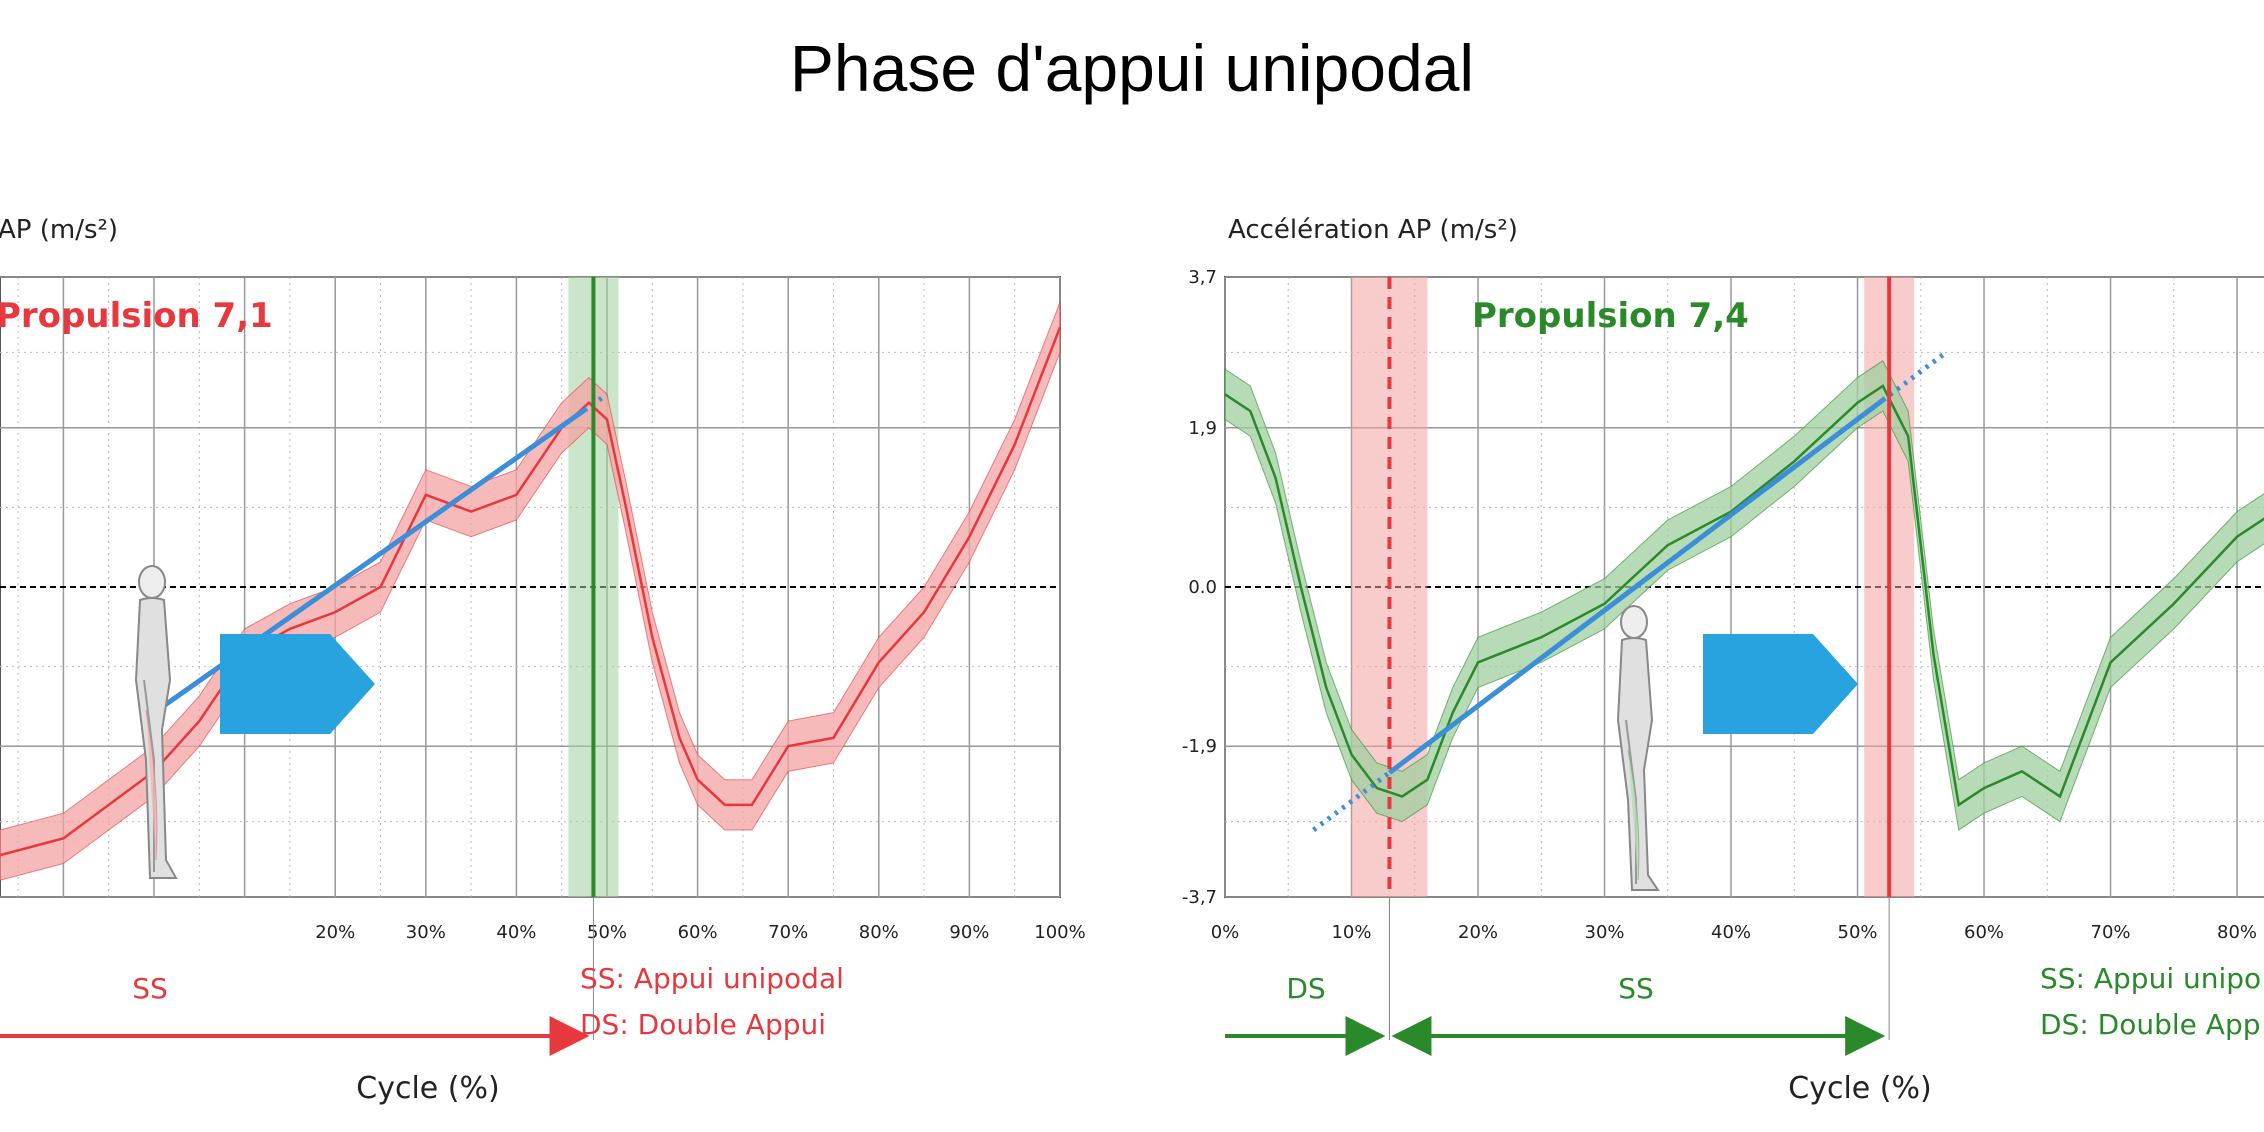  Describe the element at coordinates (1305, 988) in the screenshot. I see `right-ds-label: DS` at that location.